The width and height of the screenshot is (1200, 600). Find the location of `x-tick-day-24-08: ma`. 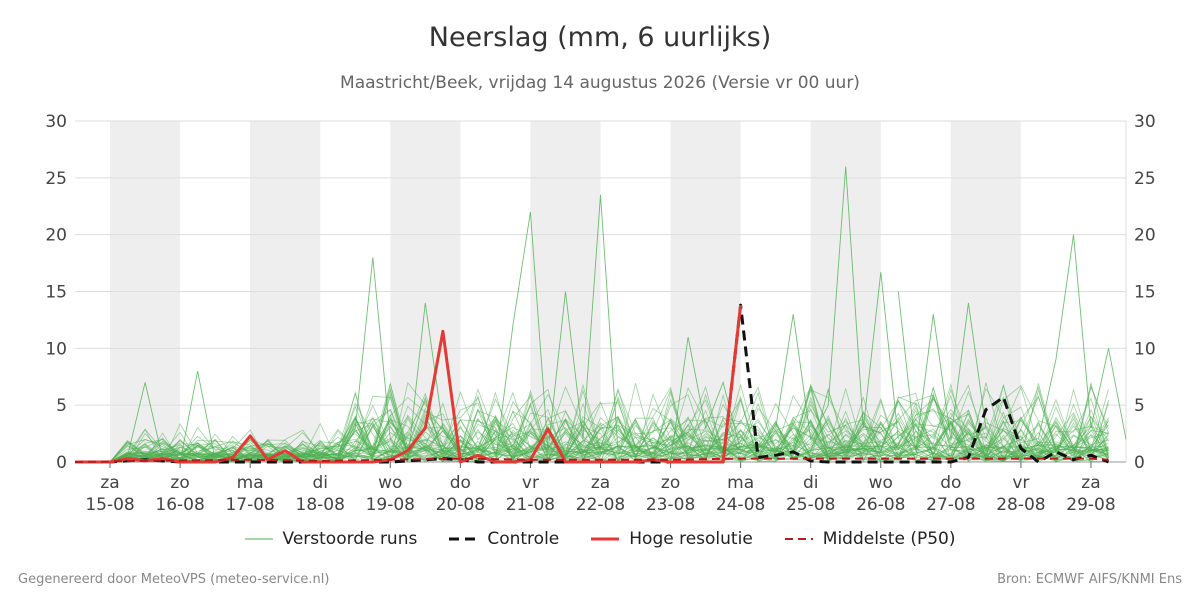

x-tick-day-24-08: ma is located at coordinates (740, 483).